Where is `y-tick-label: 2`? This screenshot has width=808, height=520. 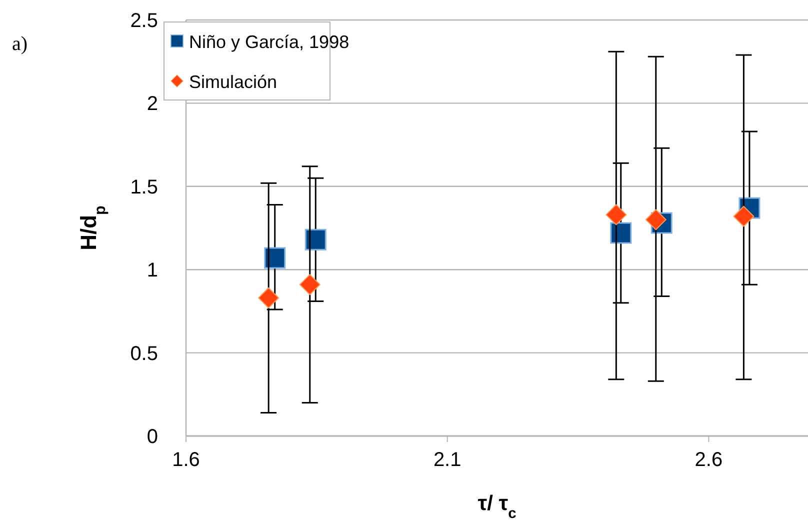
y-tick-label: 2 is located at coordinates (152, 104).